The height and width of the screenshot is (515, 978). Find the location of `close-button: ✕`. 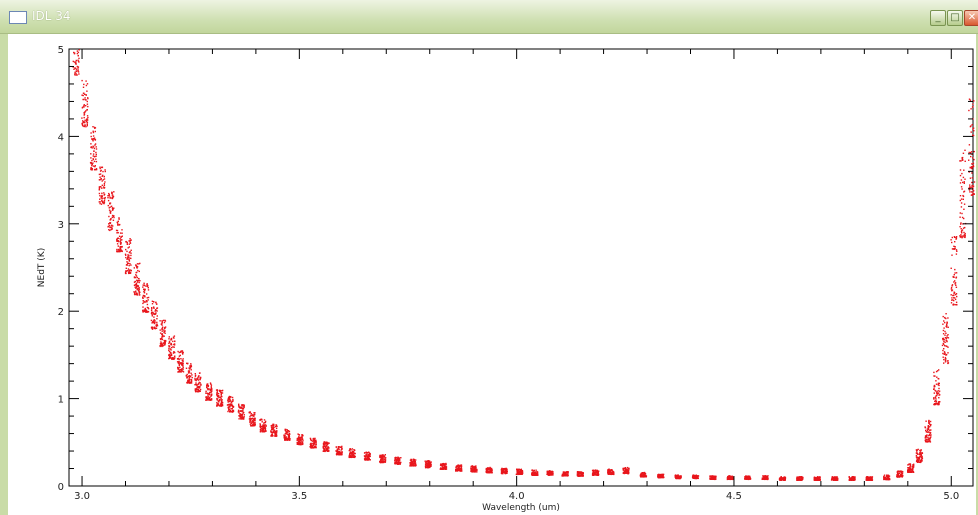

close-button: ✕ is located at coordinates (971, 18).